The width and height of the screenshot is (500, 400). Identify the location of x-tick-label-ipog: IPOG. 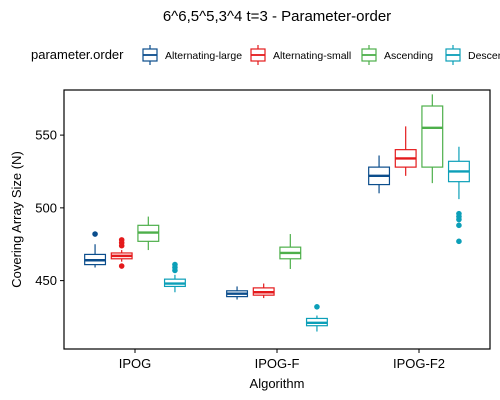
(135, 363).